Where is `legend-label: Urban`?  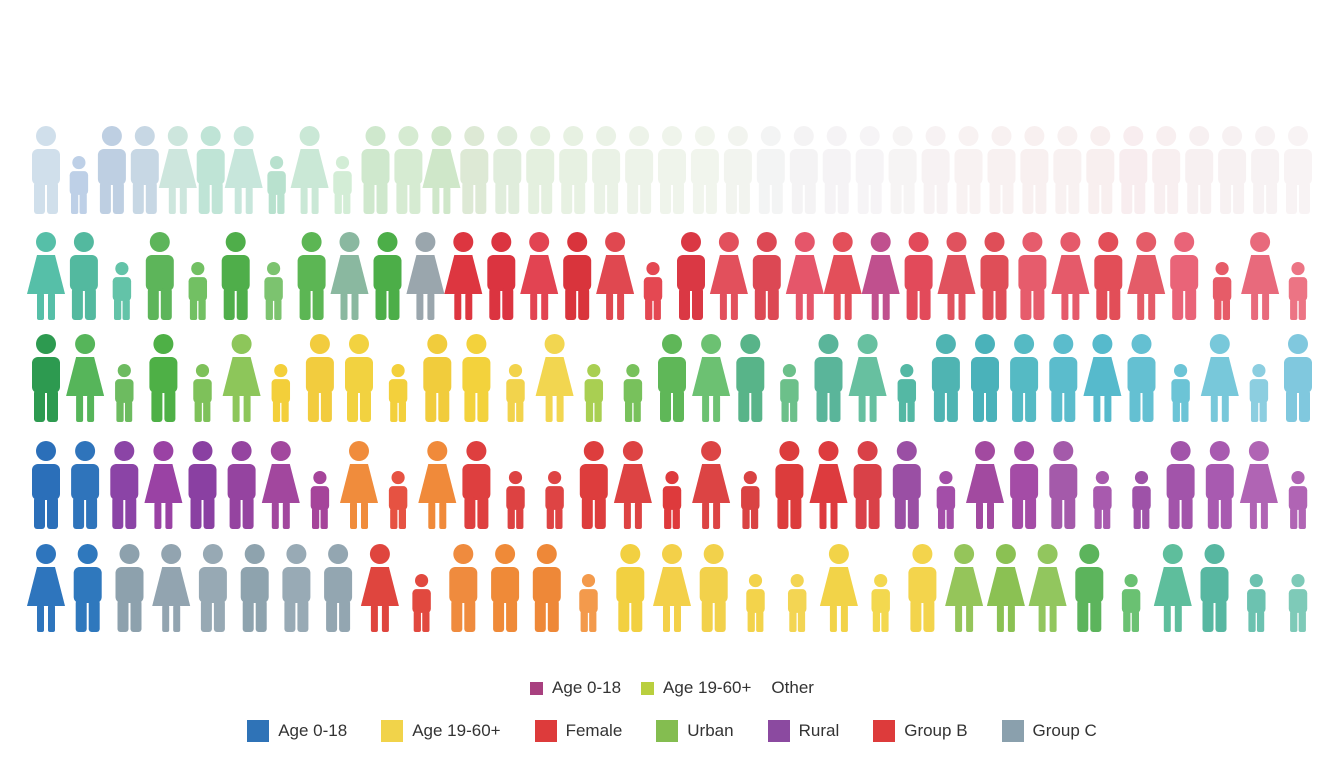 legend-label: Urban is located at coordinates (710, 730).